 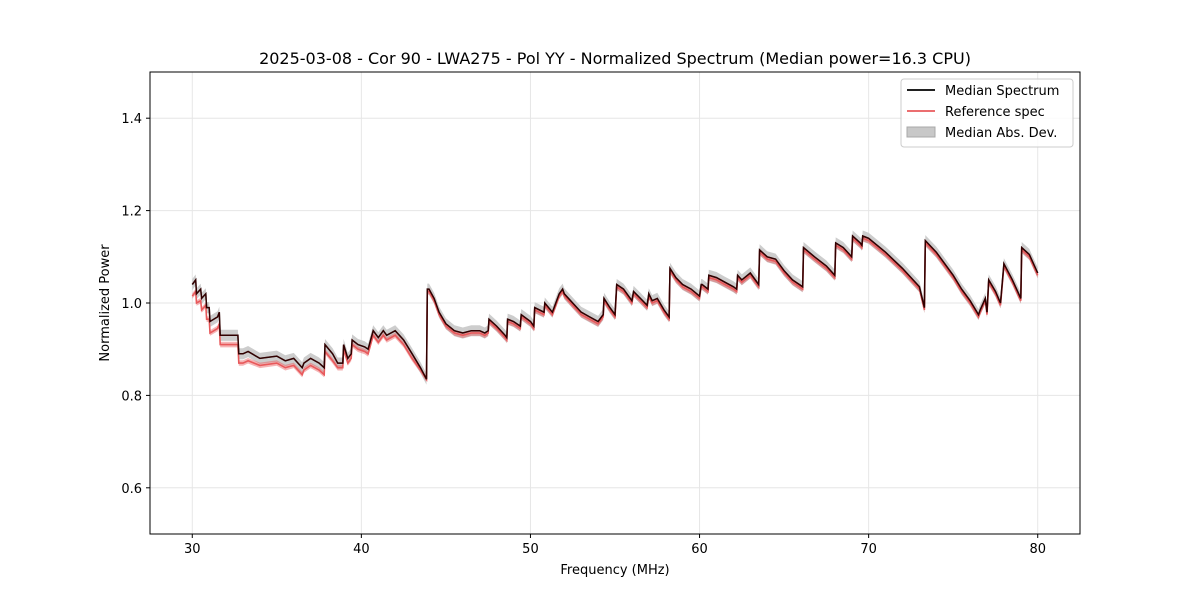 I want to click on x-tick-label: 60, so click(x=699, y=549).